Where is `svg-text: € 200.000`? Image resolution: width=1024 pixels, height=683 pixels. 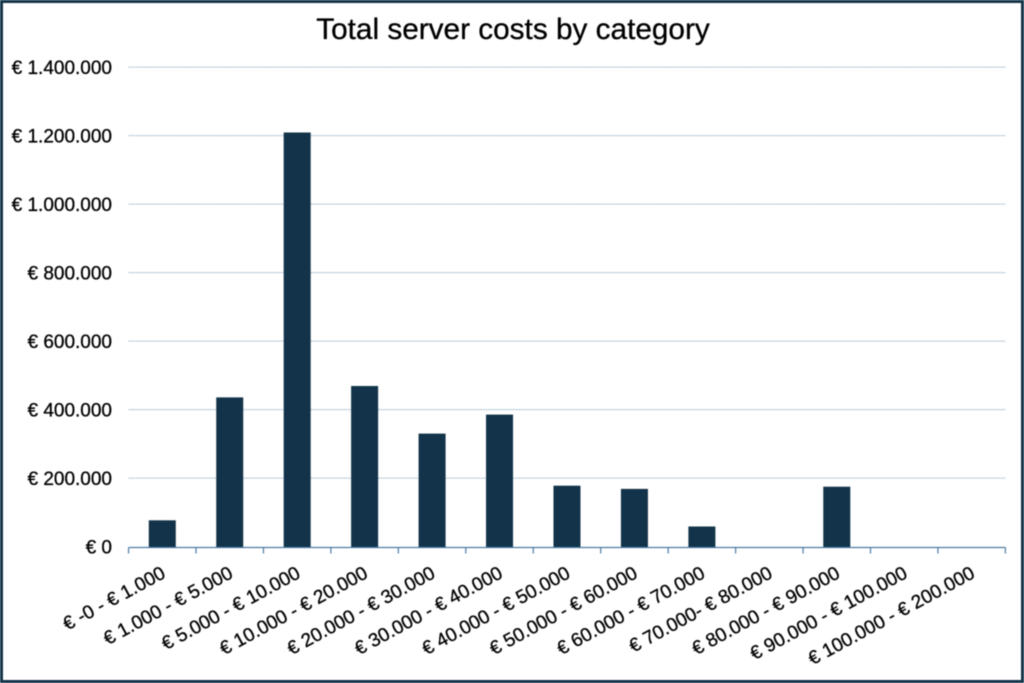 svg-text: € 200.000 is located at coordinates (69, 479).